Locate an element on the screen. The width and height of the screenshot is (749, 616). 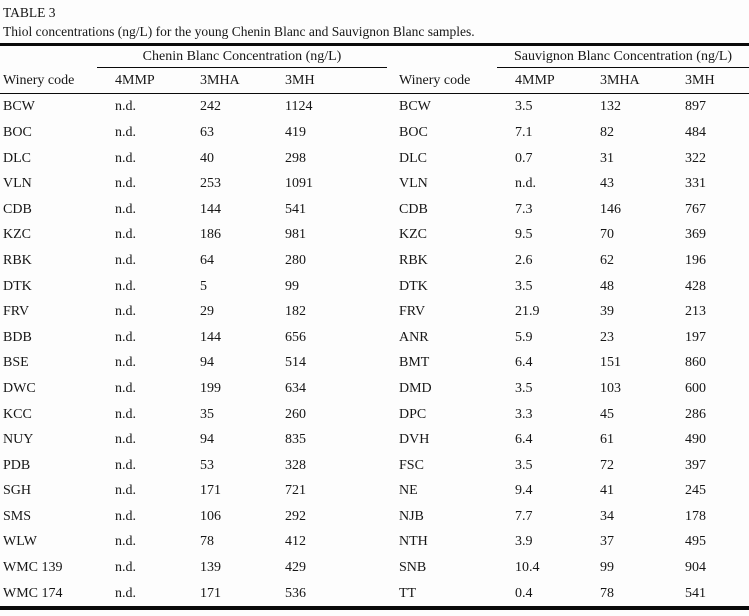
concentration-value-cell: 280 is located at coordinates (295, 260).